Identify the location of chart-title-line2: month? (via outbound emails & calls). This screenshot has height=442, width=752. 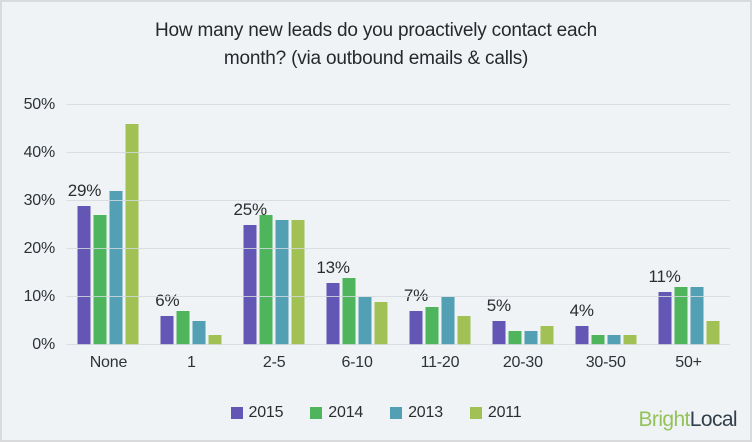
(376, 58).